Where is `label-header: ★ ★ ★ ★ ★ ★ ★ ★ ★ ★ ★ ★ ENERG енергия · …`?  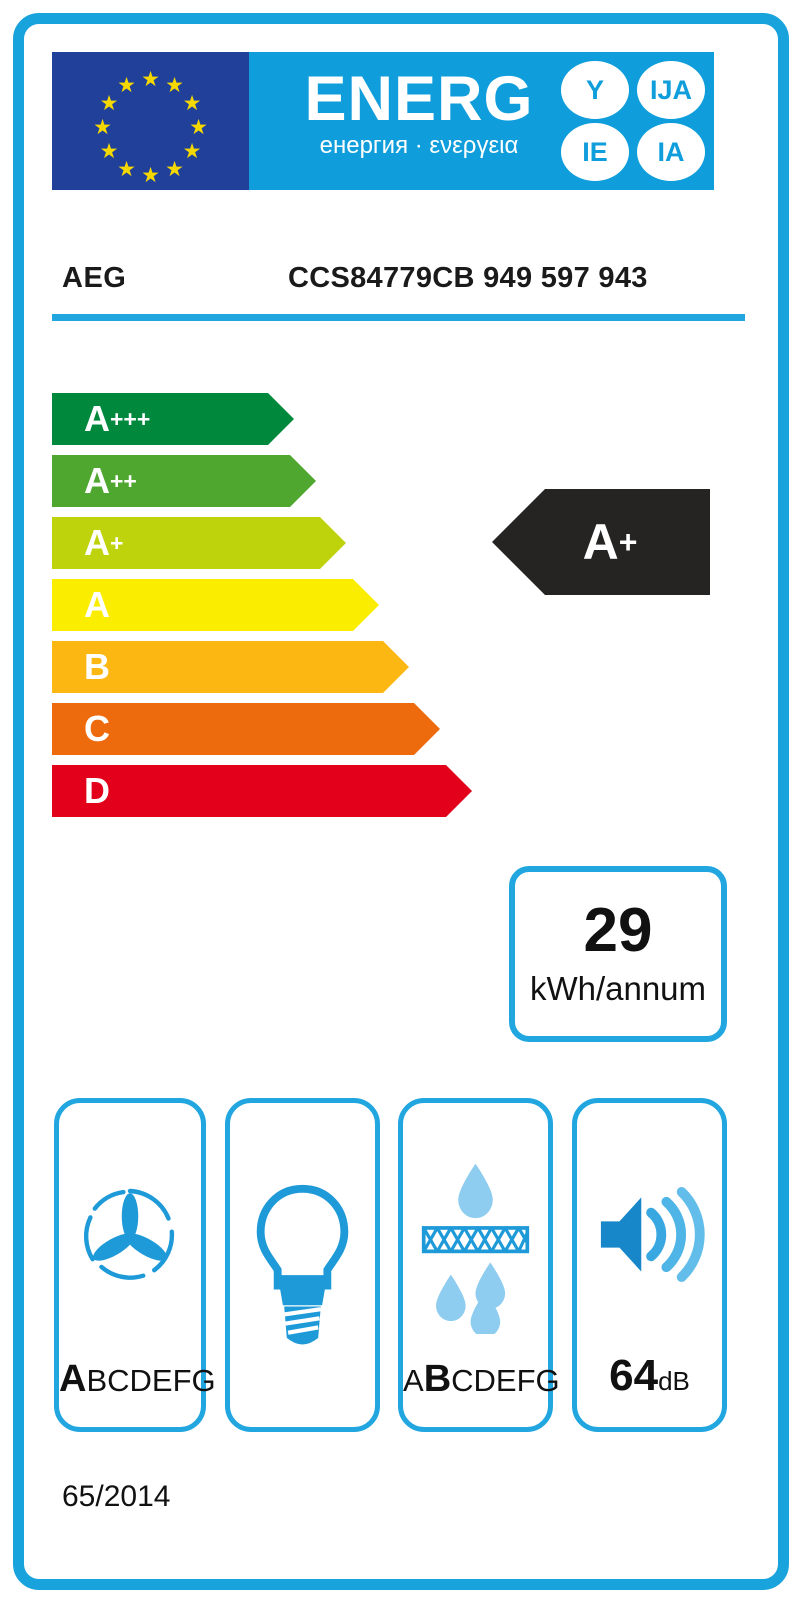 label-header: ★ ★ ★ ★ ★ ★ ★ ★ ★ ★ ★ ★ ENERG енергия · … is located at coordinates (383, 121).